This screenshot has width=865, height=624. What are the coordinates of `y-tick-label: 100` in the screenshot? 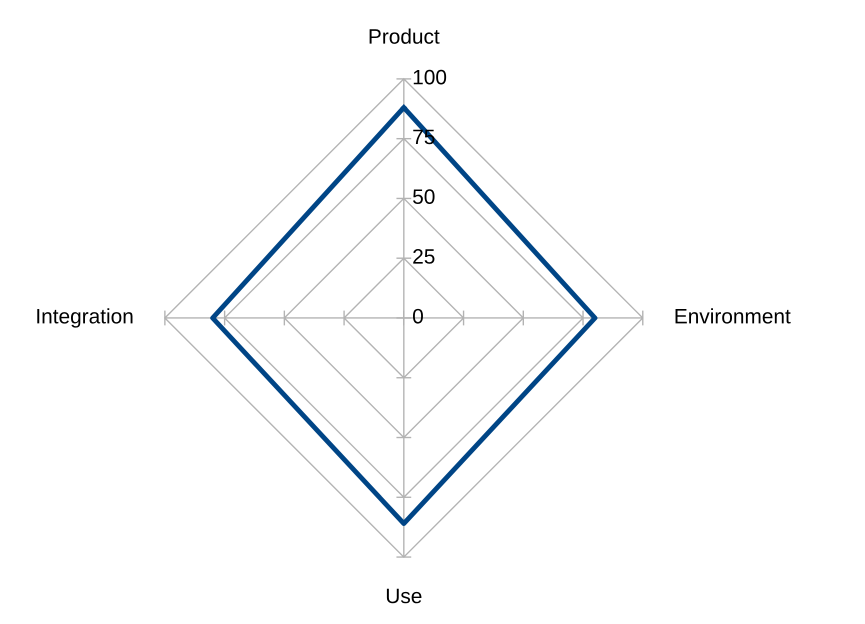 It's located at (430, 77).